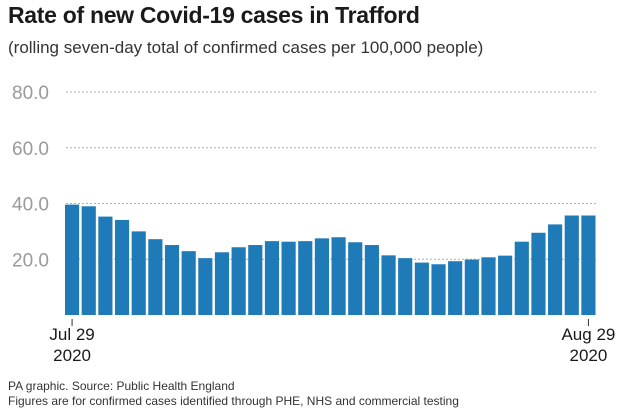  What do you see at coordinates (30, 205) in the screenshot?
I see `y-tick-label: 40.0` at bounding box center [30, 205].